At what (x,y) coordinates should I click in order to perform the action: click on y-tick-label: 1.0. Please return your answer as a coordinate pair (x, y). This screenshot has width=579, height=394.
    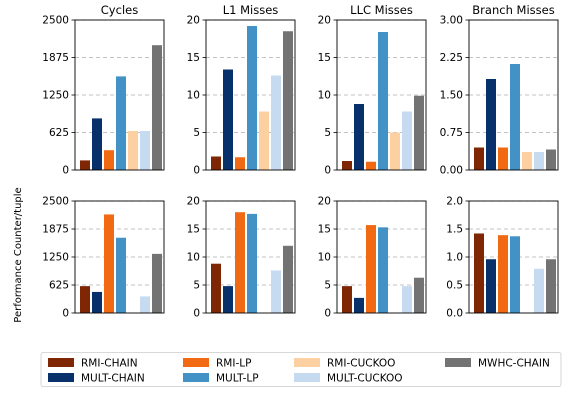
    Looking at the image, I should click on (454, 258).